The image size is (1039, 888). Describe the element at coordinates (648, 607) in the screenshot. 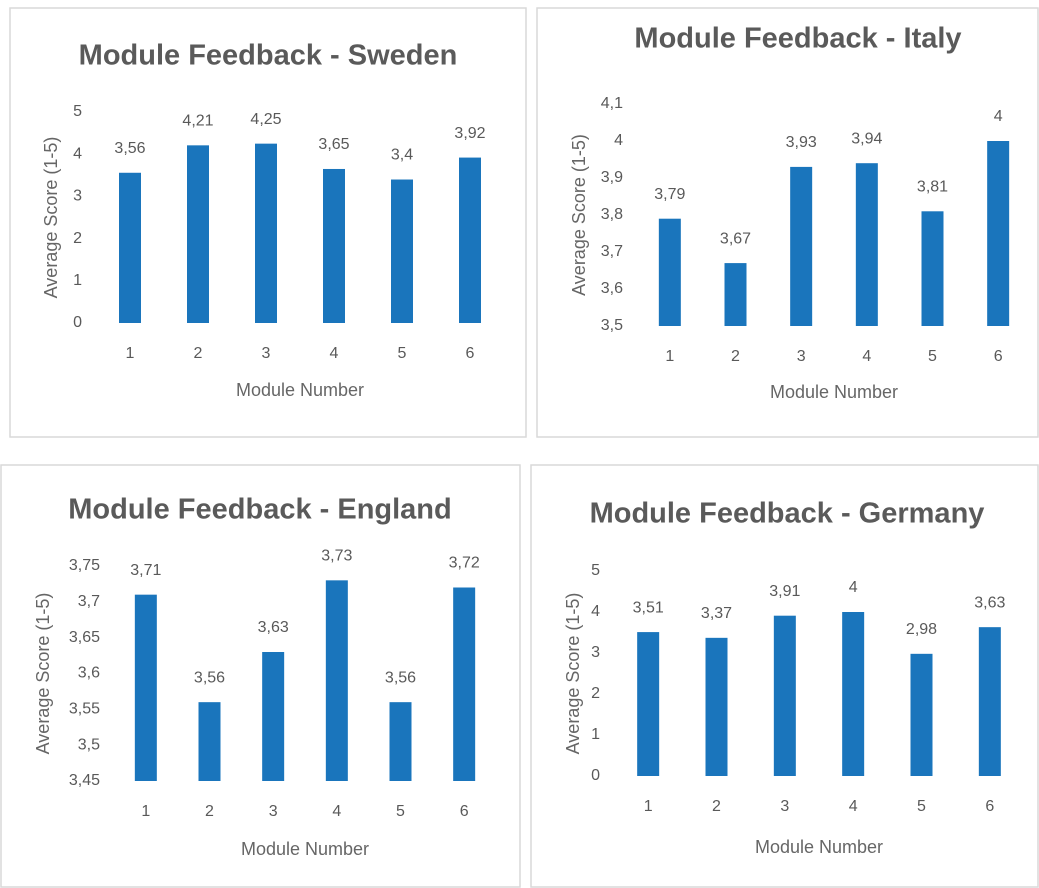

I see `data-label: 3,51` at that location.